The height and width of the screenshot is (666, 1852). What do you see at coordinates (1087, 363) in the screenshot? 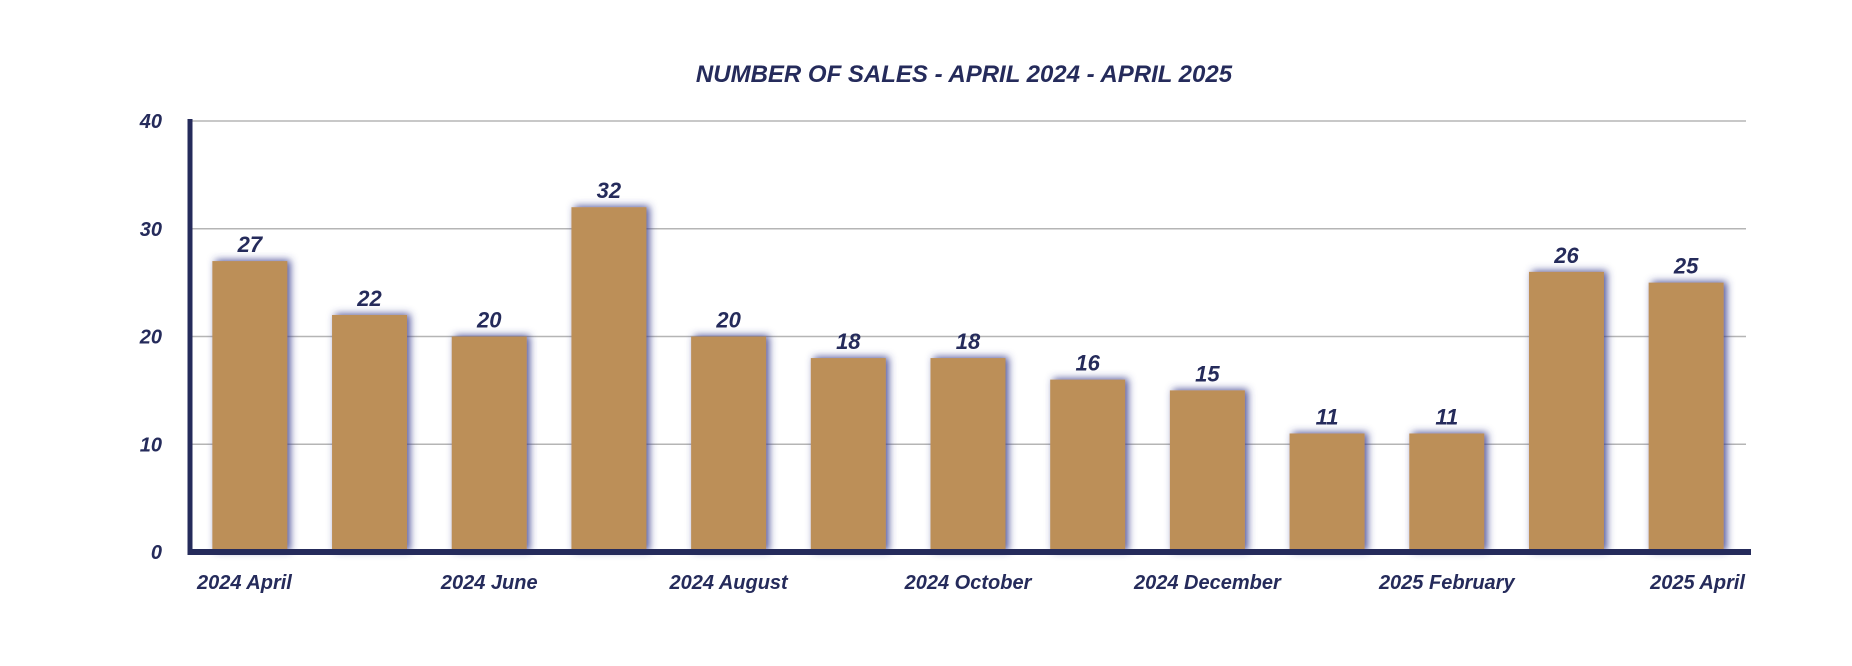
I see `data-label: 16` at bounding box center [1087, 363].